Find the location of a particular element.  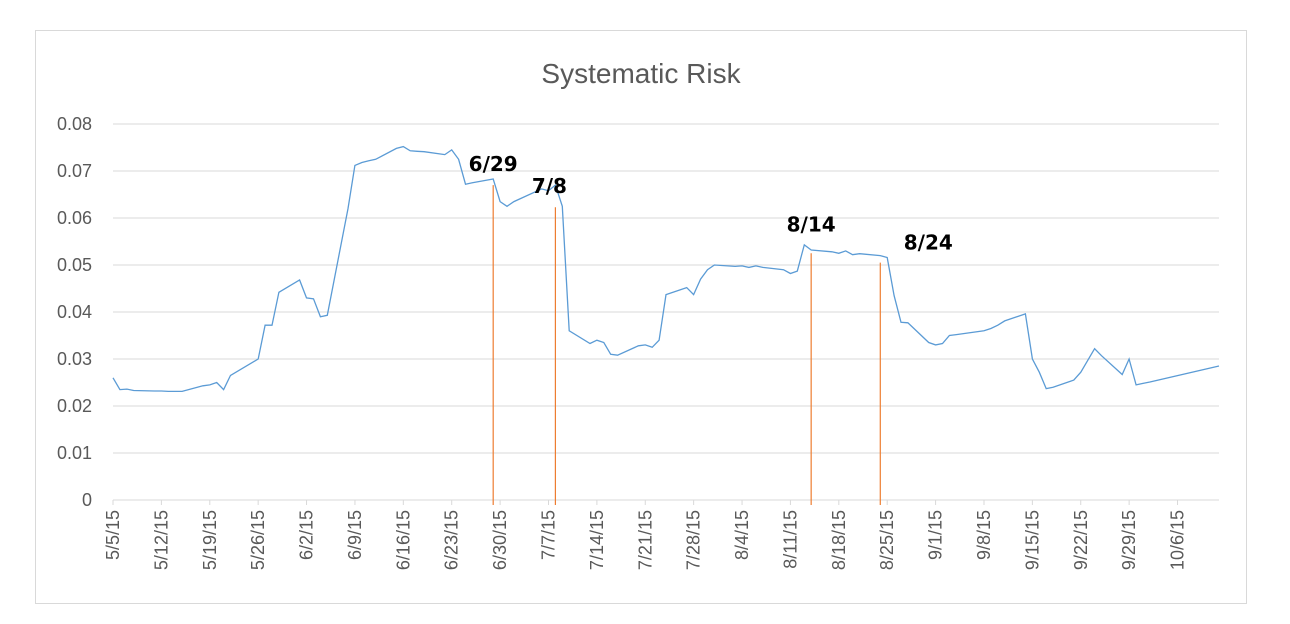

x-tick-label: 6/30/15 is located at coordinates (500, 540).